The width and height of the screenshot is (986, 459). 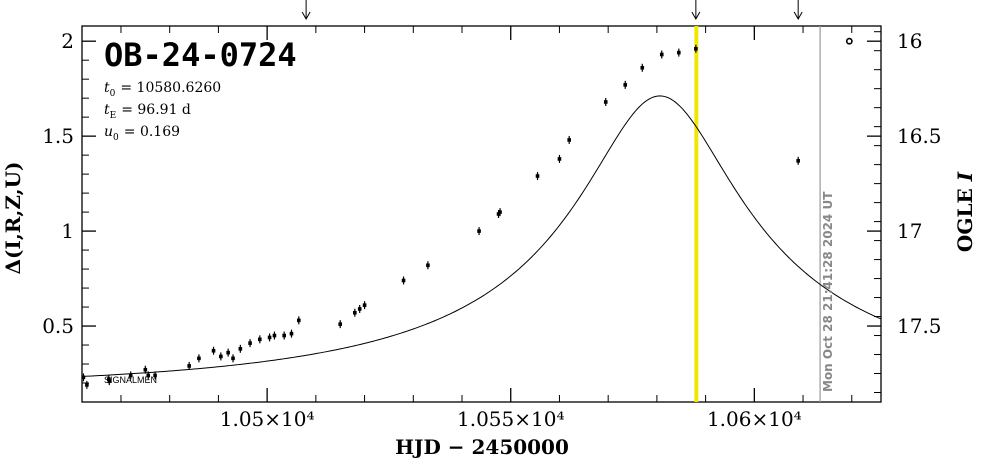 What do you see at coordinates (909, 231) in the screenshot?
I see `y-right-tick-label-2: 17` at bounding box center [909, 231].